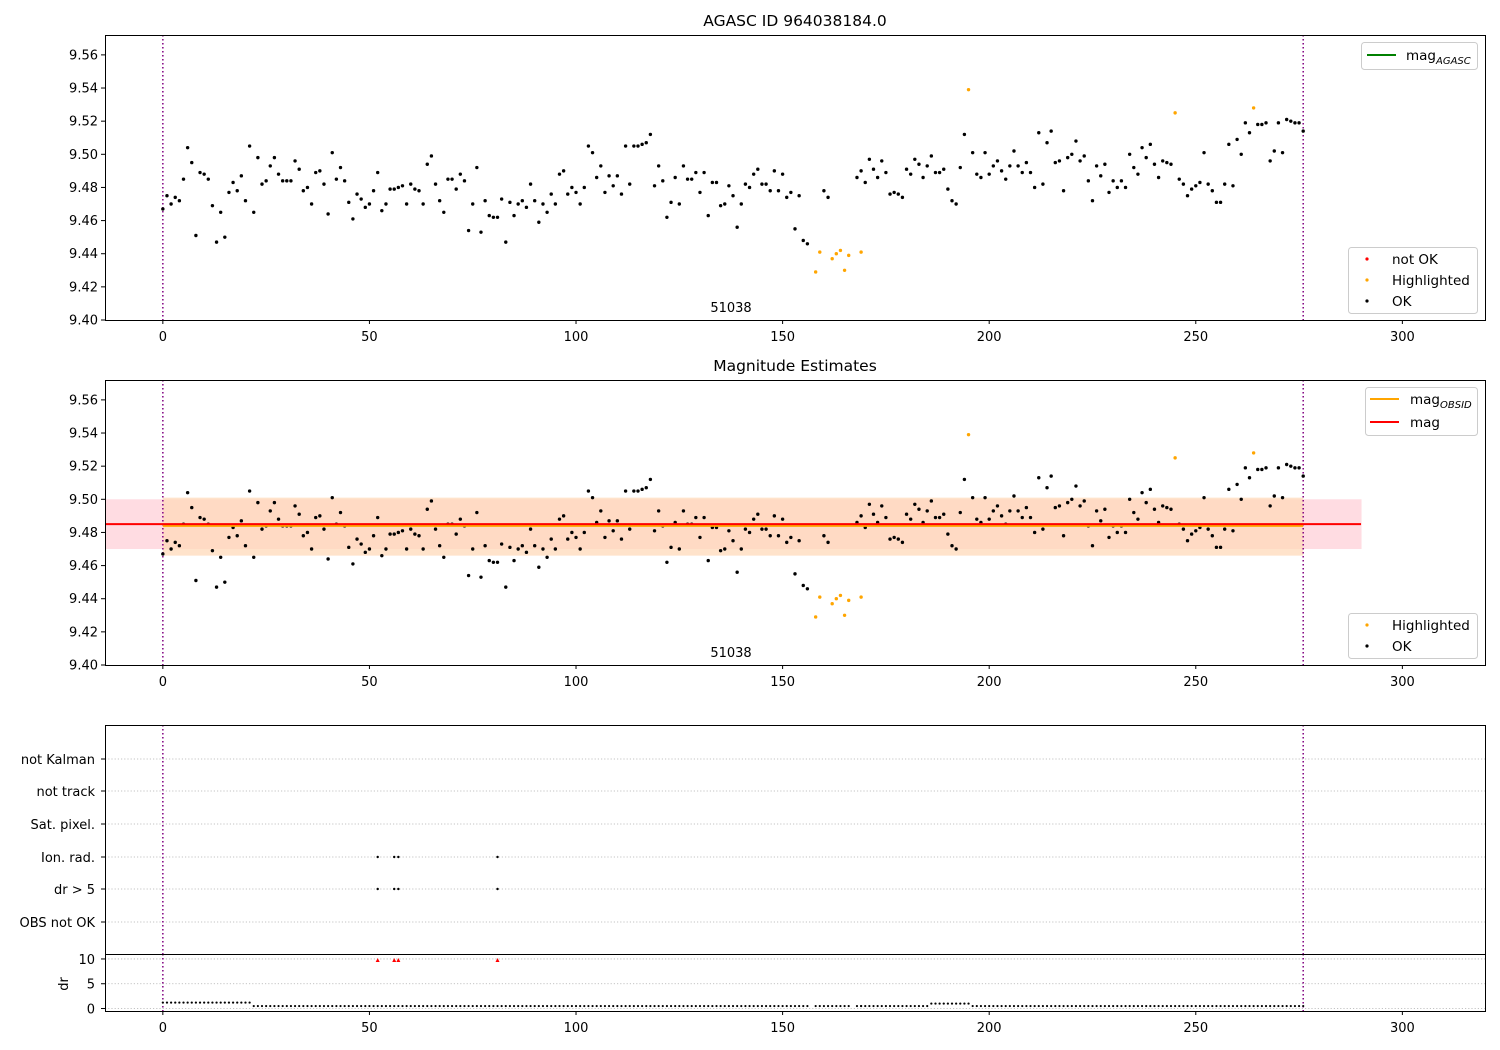 Image resolution: width=1500 pixels, height=1050 pixels. Describe the element at coordinates (840, 250) in the screenshot. I see `highlighted-point` at that location.